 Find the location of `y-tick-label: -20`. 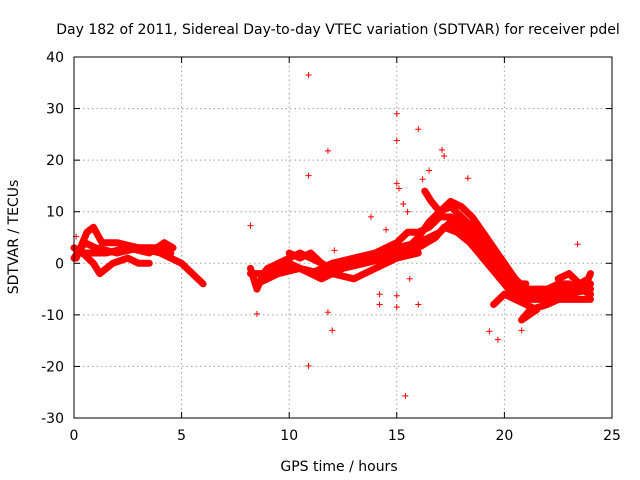

y-tick-label: -20 is located at coordinates (52, 367).